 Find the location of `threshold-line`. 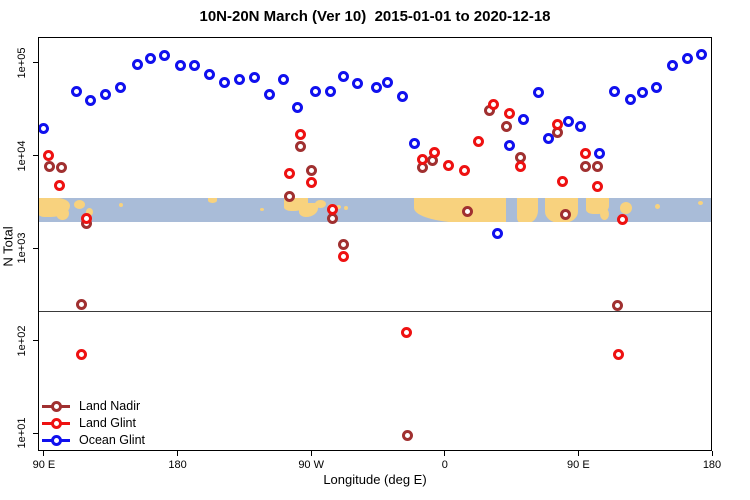

threshold-line is located at coordinates (375, 312).